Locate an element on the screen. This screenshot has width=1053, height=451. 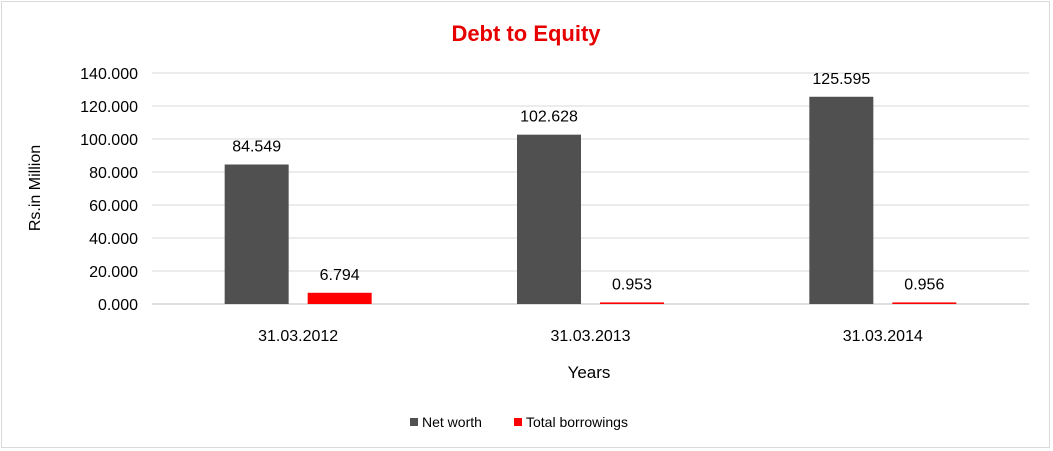
x-tick-label: 31.03.2014 is located at coordinates (883, 336).